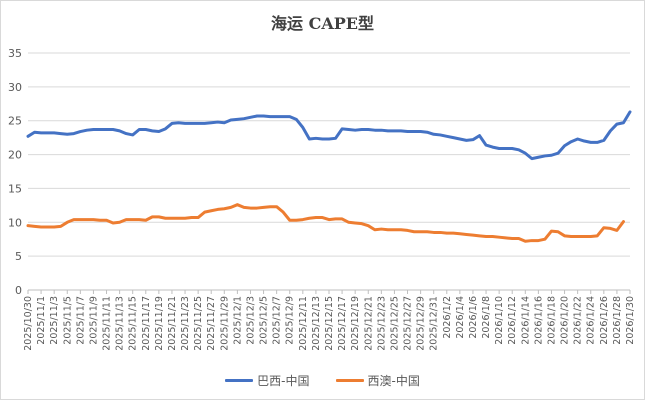 Image resolution: width=645 pixels, height=400 pixels. I want to click on x-tick-label: 2026/1/26, so click(604, 320).